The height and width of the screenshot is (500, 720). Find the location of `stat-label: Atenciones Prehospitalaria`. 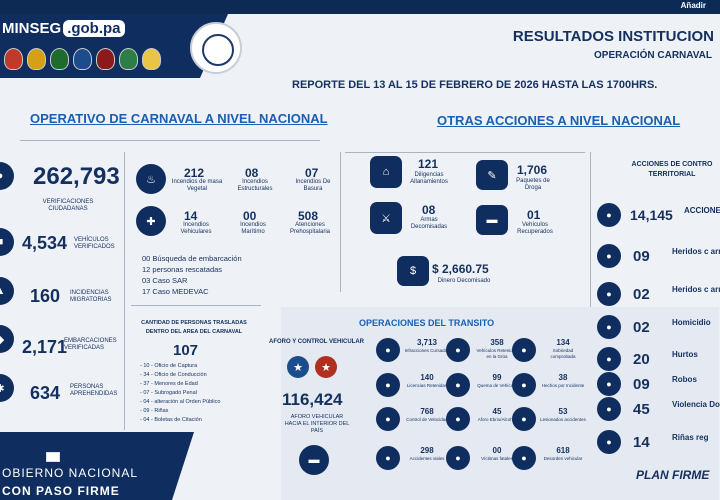

stat-label: Atenciones Prehospitalaria is located at coordinates (310, 228).